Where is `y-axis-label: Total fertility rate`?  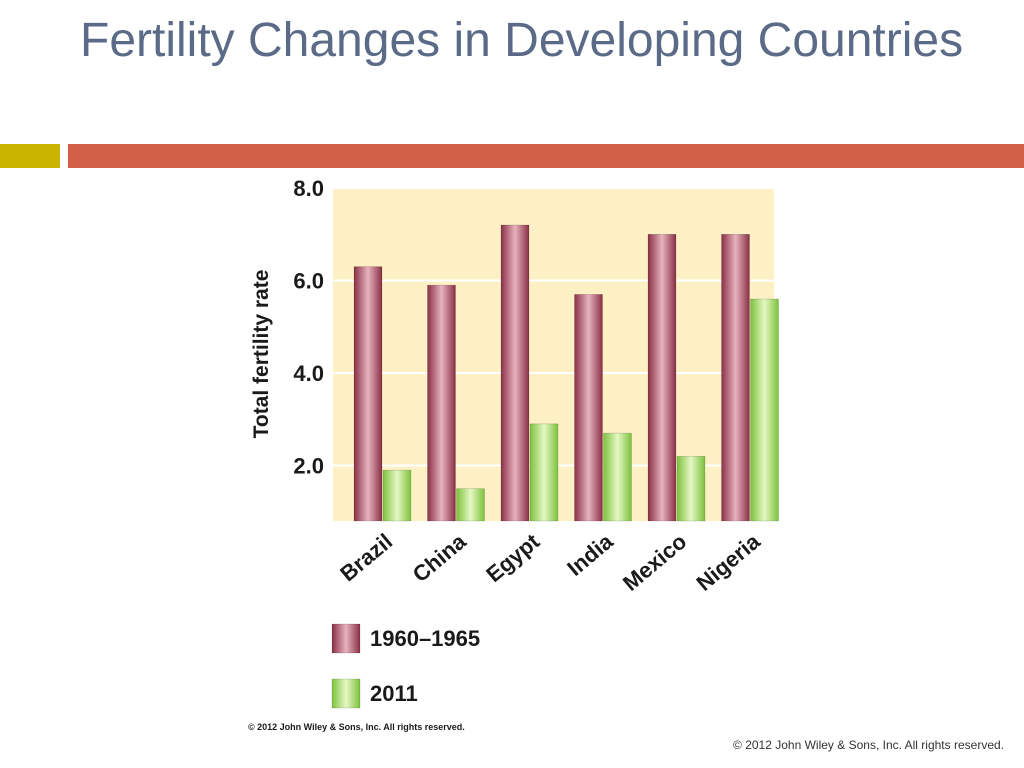
y-axis-label: Total fertility rate is located at coordinates (261, 354).